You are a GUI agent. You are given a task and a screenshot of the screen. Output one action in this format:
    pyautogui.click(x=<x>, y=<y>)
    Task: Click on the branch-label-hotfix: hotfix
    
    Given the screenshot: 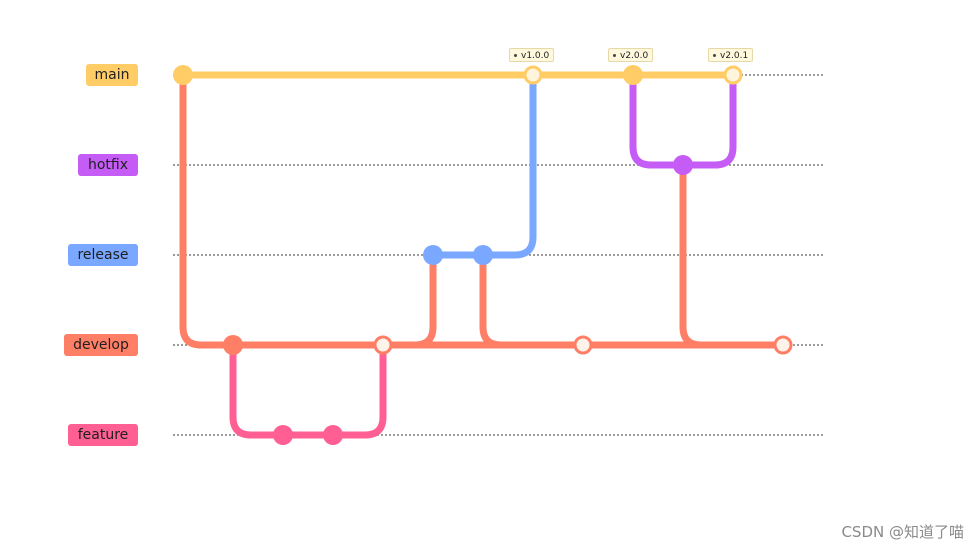 What is the action you would take?
    pyautogui.click(x=108, y=165)
    